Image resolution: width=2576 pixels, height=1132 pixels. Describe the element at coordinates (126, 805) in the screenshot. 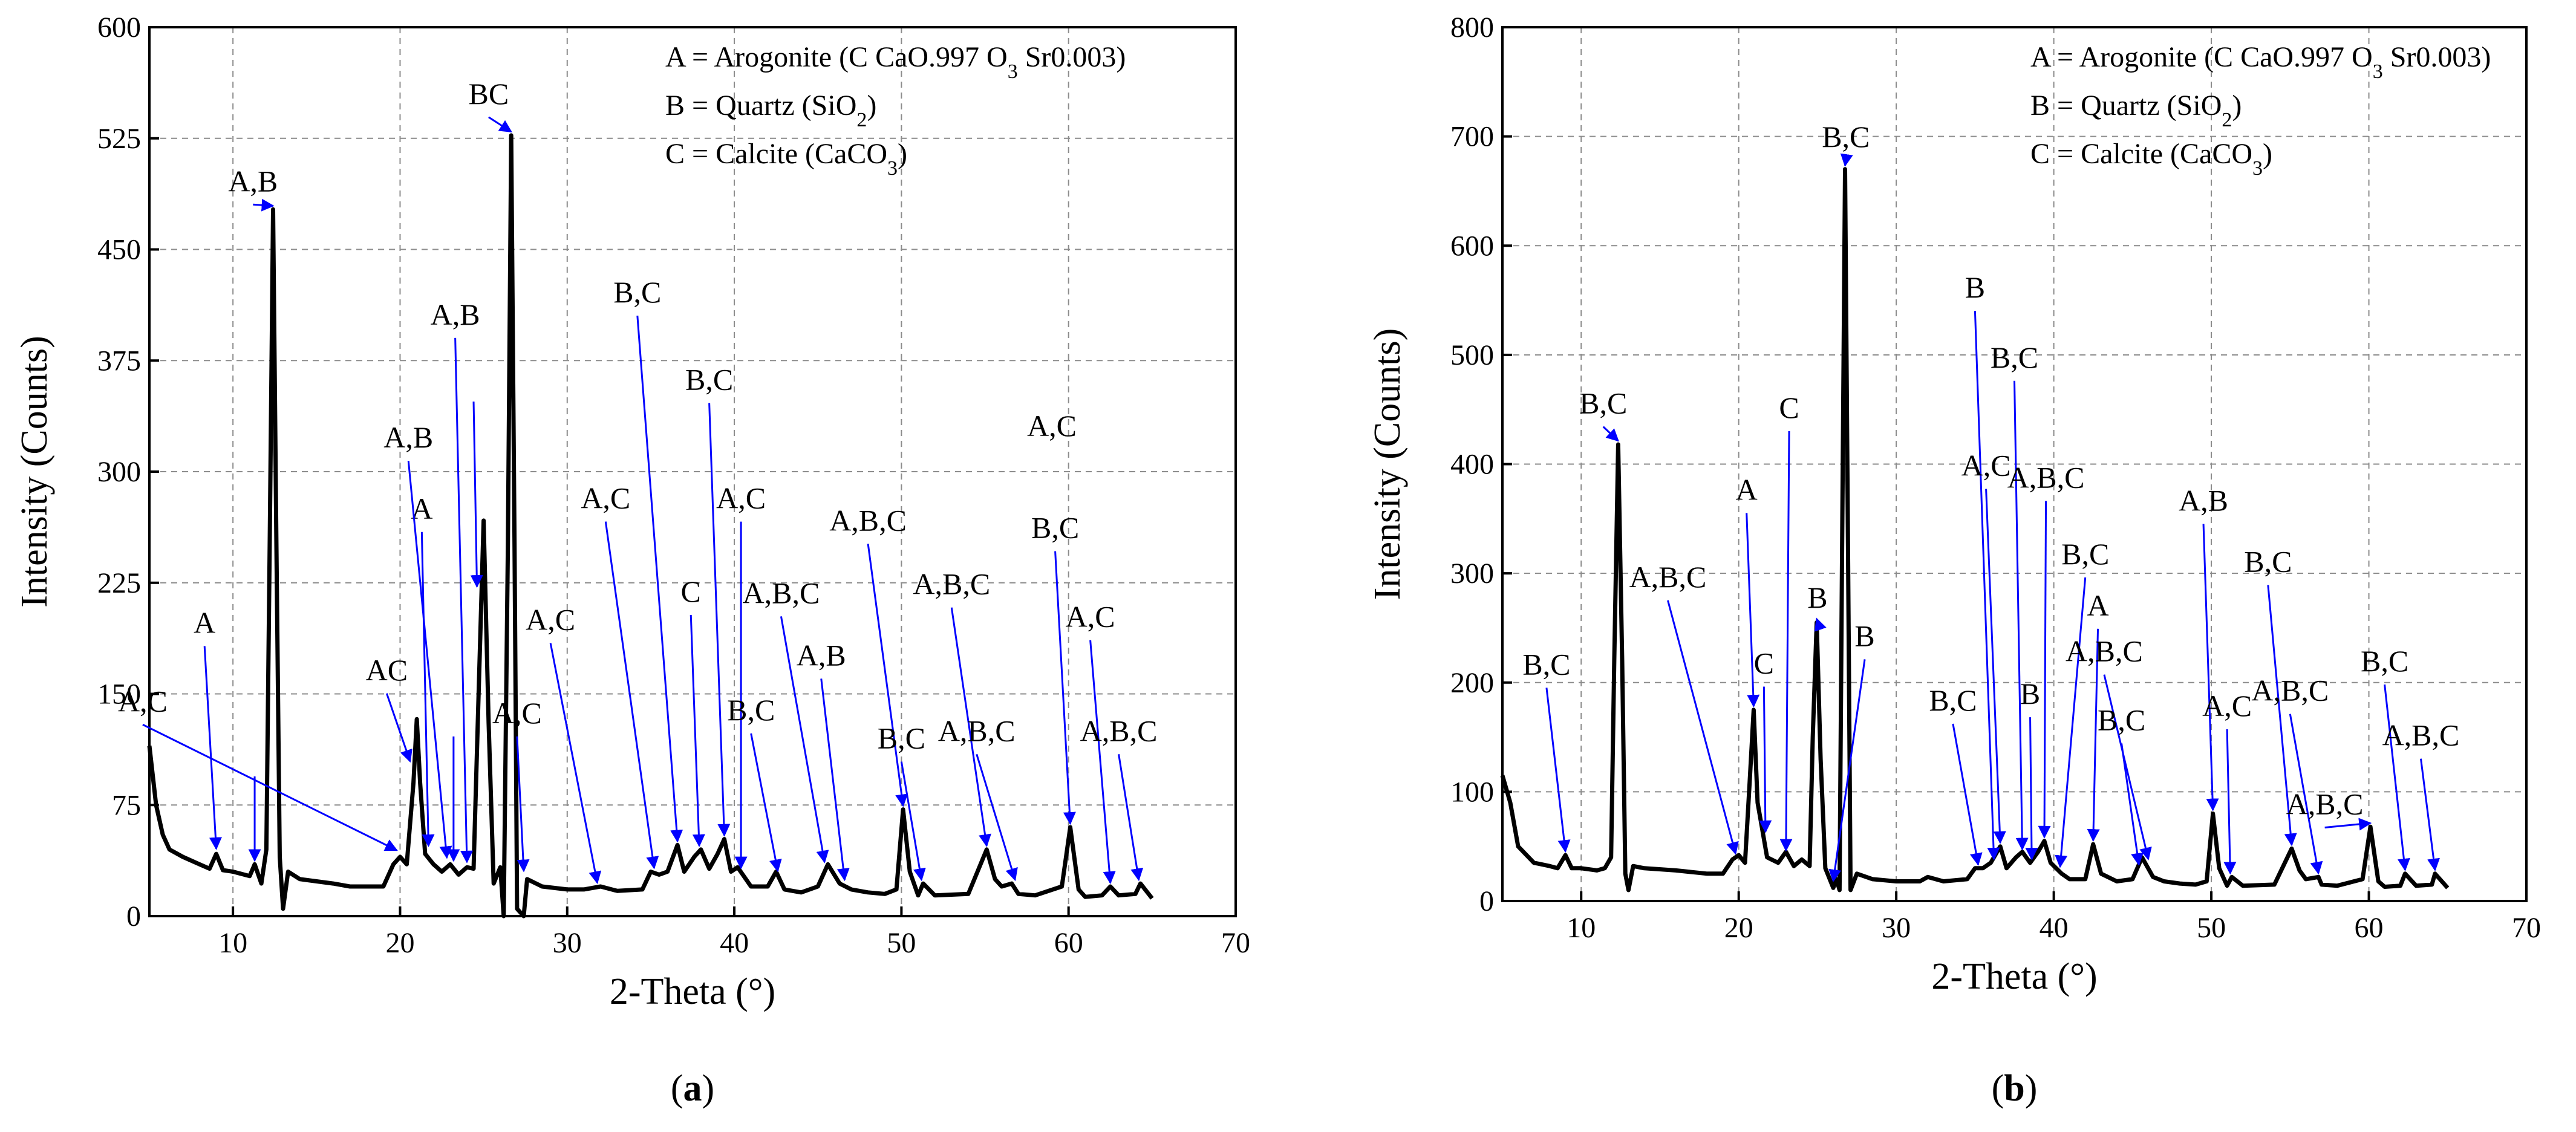

I see `y-tick-label: 75` at that location.